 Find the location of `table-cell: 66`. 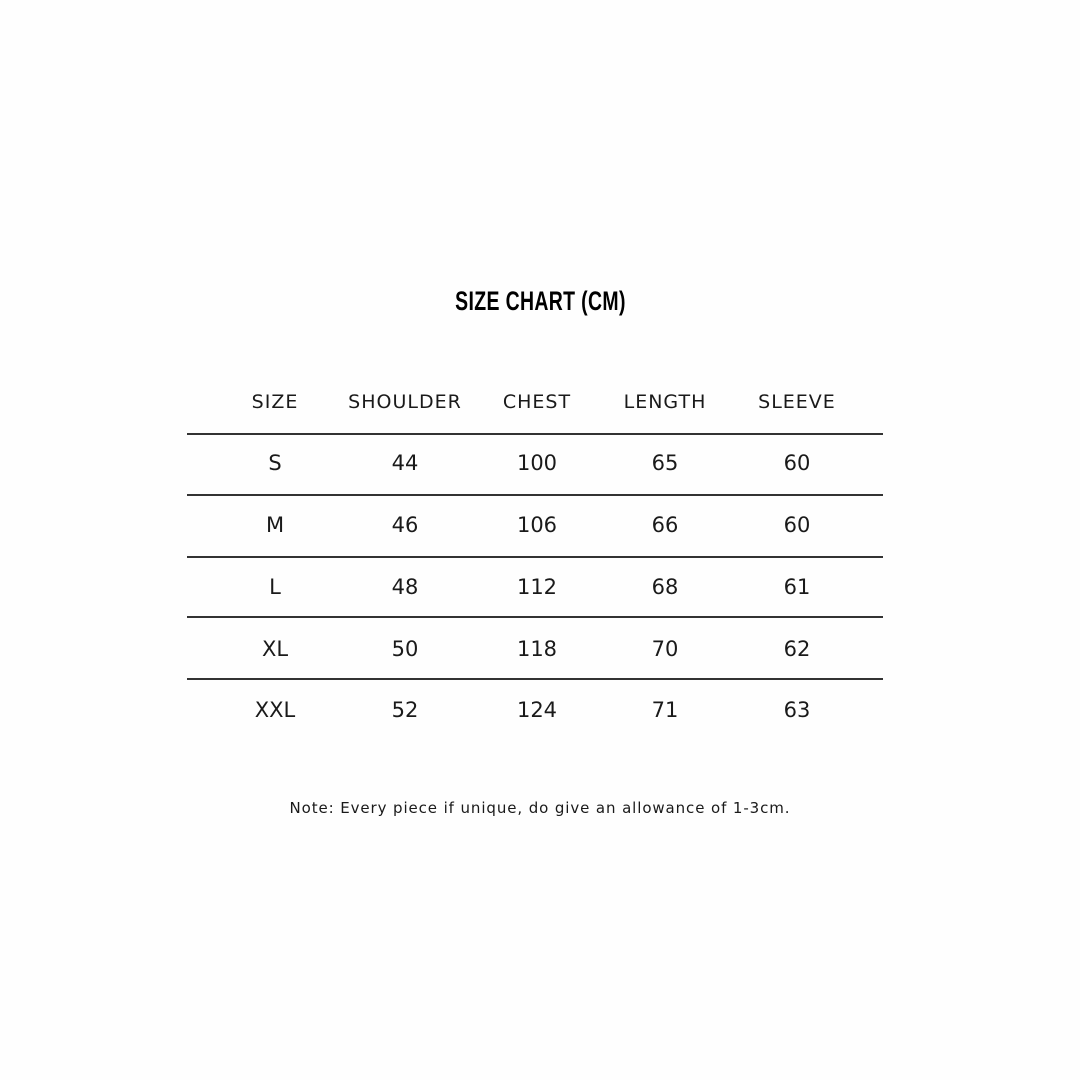

table-cell: 66 is located at coordinates (665, 525).